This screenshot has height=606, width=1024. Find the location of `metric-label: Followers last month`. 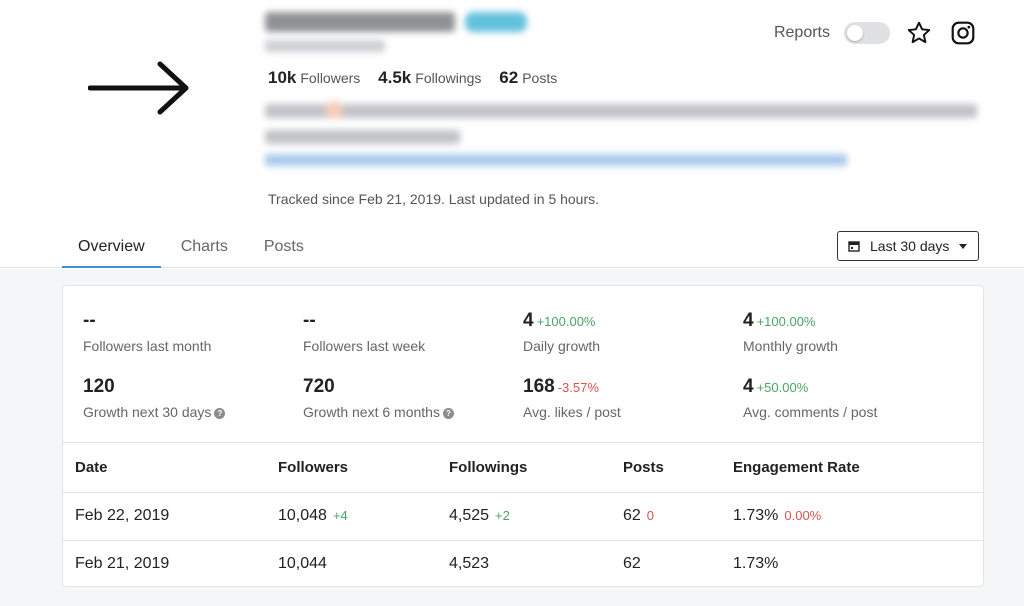

metric-label: Followers last month is located at coordinates (147, 346).